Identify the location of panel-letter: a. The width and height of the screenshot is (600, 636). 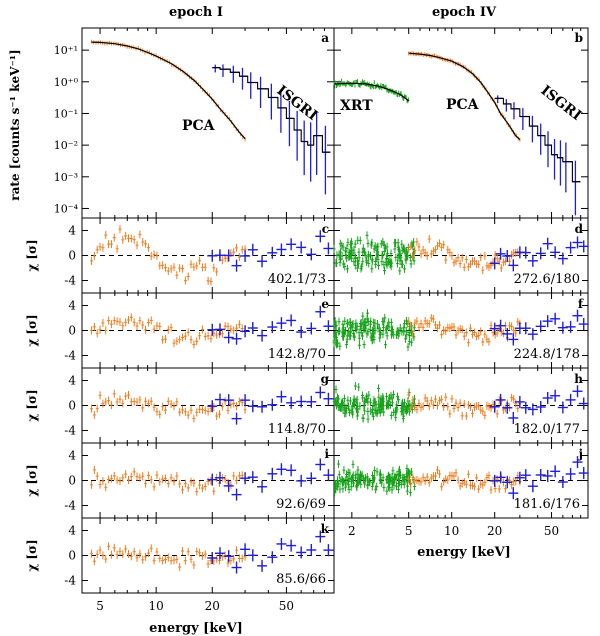
(325, 38).